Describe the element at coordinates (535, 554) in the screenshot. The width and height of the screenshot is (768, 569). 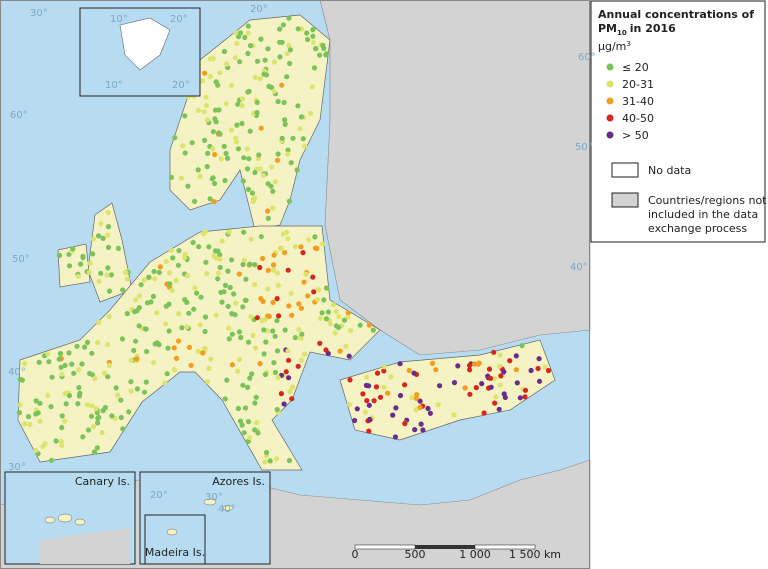
I see `scale-label: 1 500 km` at that location.